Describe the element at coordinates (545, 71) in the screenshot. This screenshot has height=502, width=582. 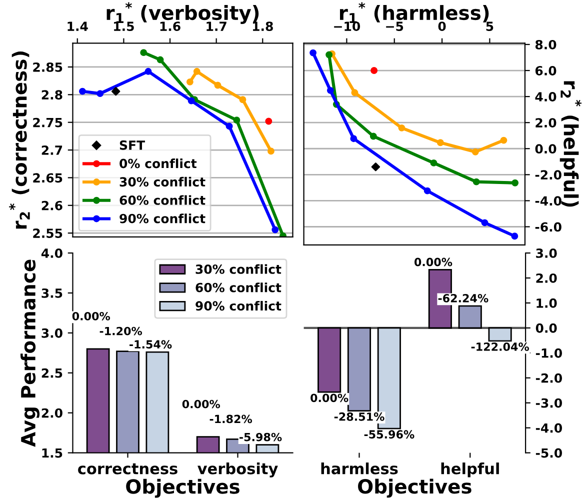
I see `y-tick-label: 6.0` at that location.